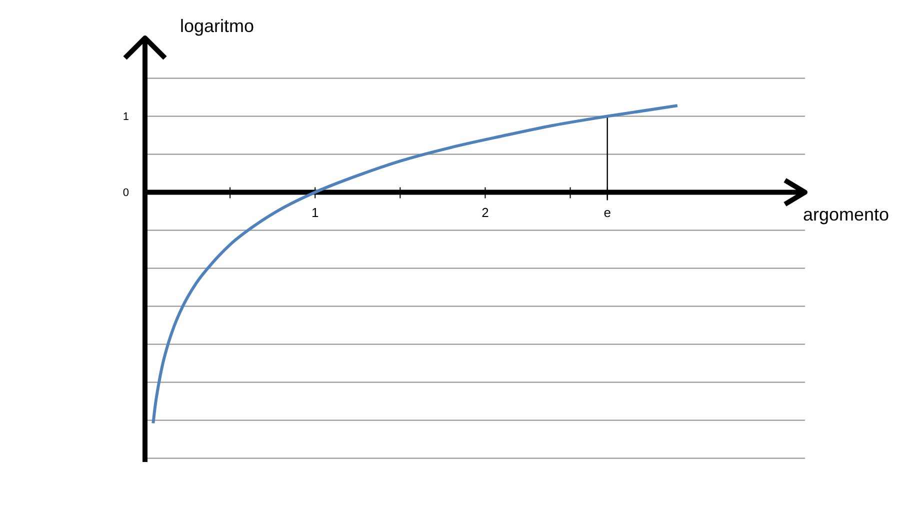  What do you see at coordinates (607, 212) in the screenshot?
I see `x-tick-label: e` at bounding box center [607, 212].